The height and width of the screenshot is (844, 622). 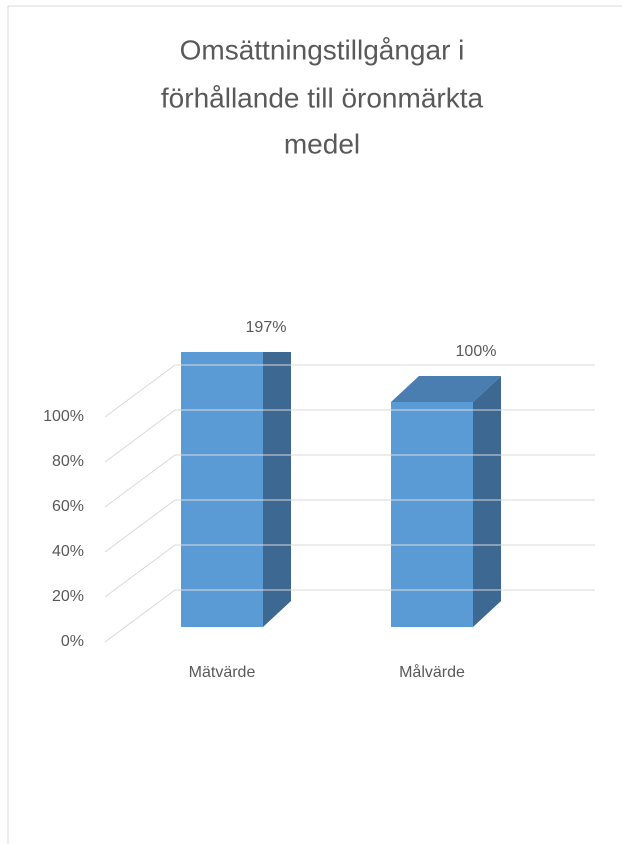 I want to click on y-tick-label: 20%, so click(x=68, y=596).